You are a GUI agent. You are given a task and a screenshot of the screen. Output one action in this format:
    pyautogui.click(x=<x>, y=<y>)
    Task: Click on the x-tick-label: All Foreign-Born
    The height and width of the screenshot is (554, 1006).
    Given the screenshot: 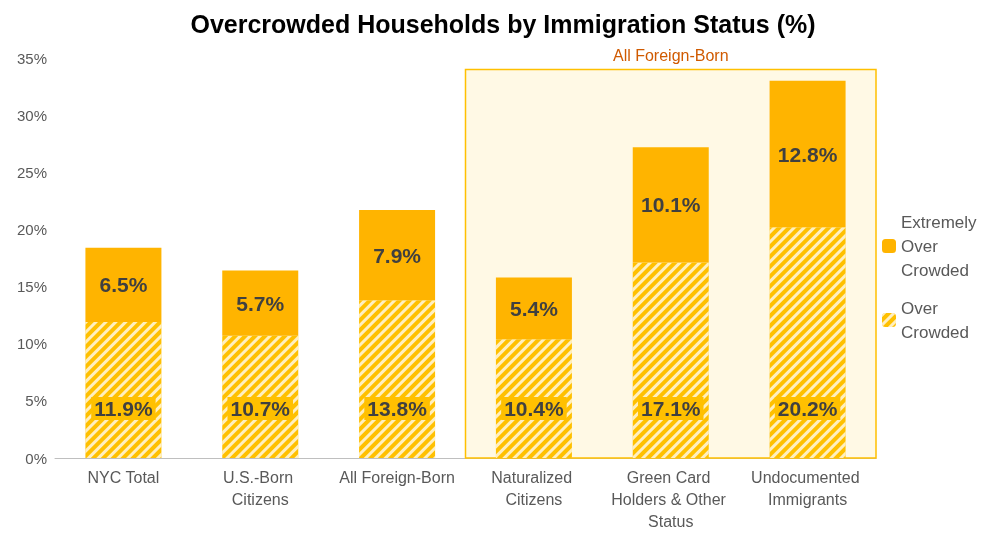 What is the action you would take?
    pyautogui.click(x=397, y=477)
    